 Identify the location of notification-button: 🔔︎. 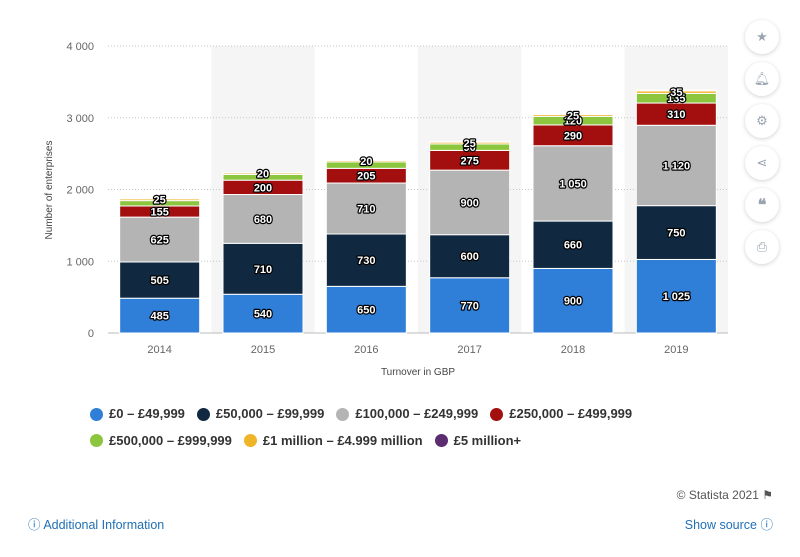
(762, 79).